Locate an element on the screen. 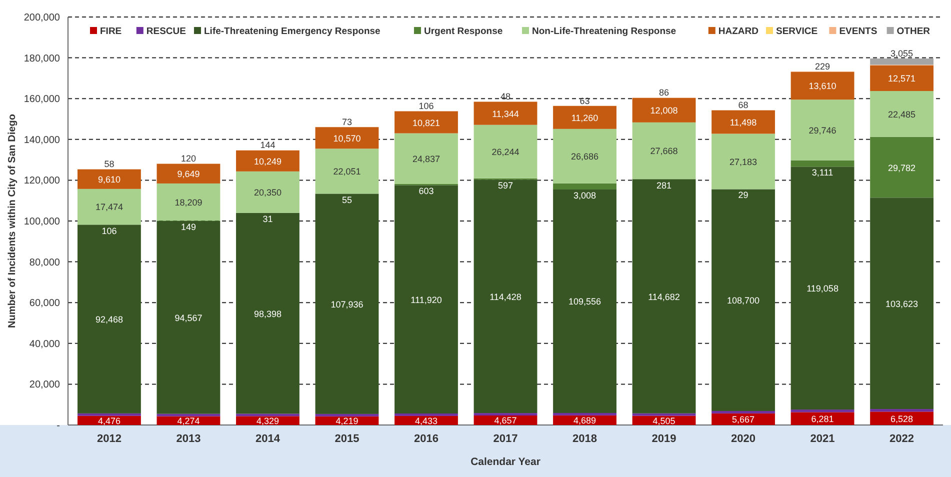  data-label: 149 is located at coordinates (188, 227).